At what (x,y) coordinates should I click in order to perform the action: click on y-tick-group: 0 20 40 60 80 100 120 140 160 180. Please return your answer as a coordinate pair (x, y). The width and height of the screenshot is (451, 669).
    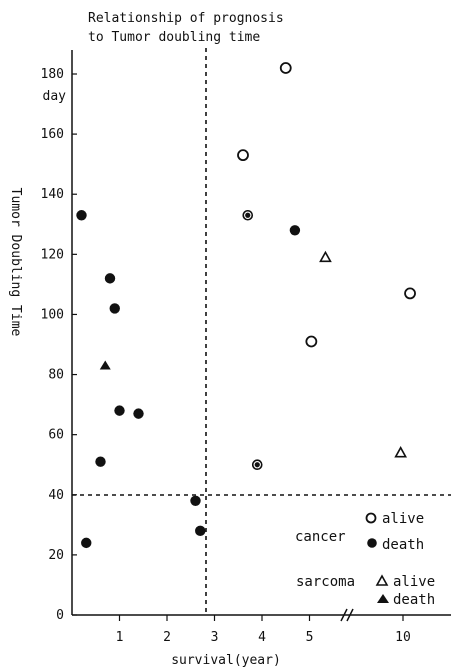
    Looking at the image, I should click on (59, 345).